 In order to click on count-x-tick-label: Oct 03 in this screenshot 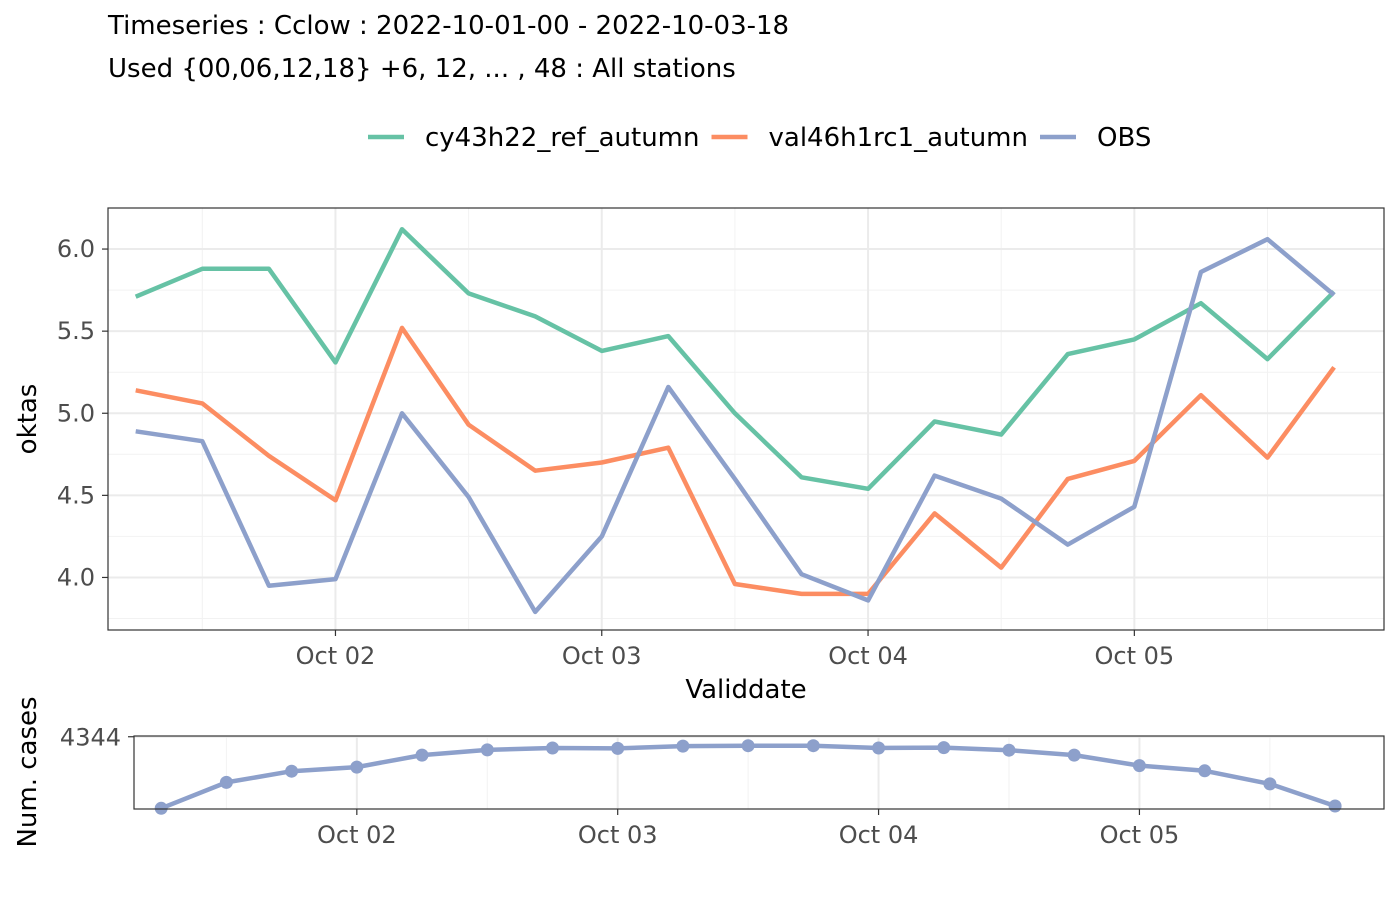, I will do `click(618, 835)`.